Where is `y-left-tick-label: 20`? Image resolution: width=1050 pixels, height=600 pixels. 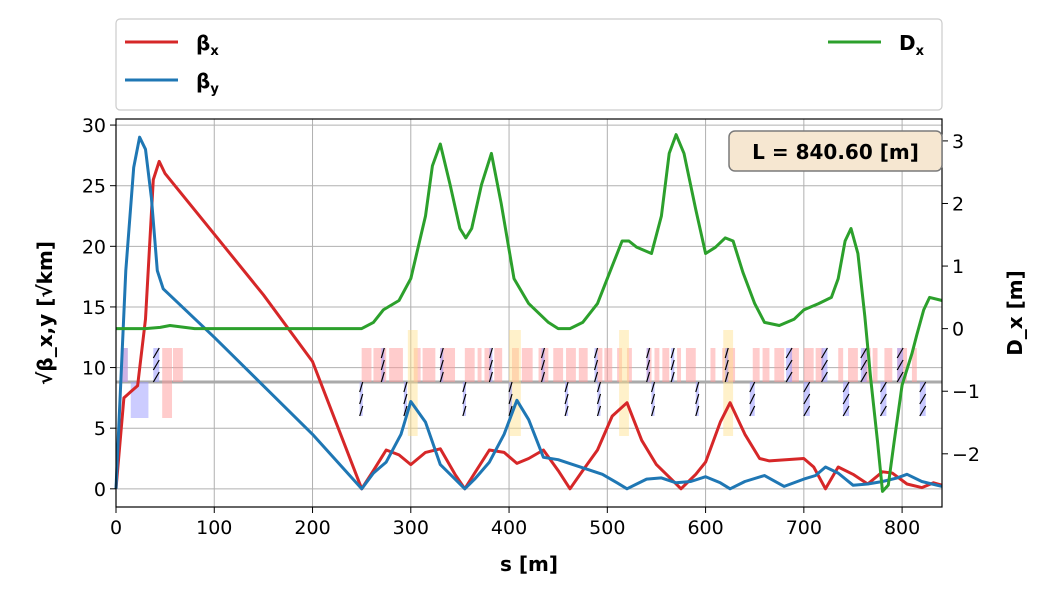 y-left-tick-label: 20 is located at coordinates (94, 247).